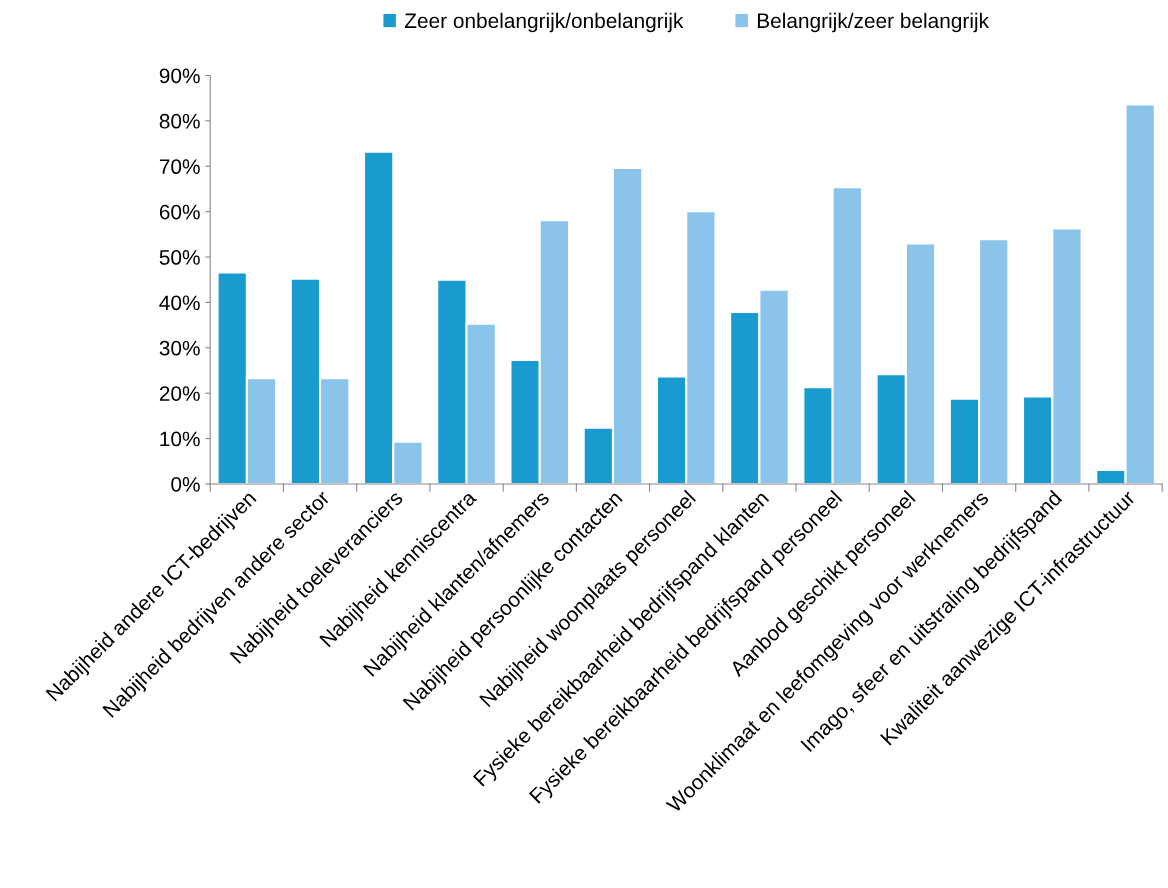  Describe the element at coordinates (179, 257) in the screenshot. I see `y-tick-label: 50%` at that location.